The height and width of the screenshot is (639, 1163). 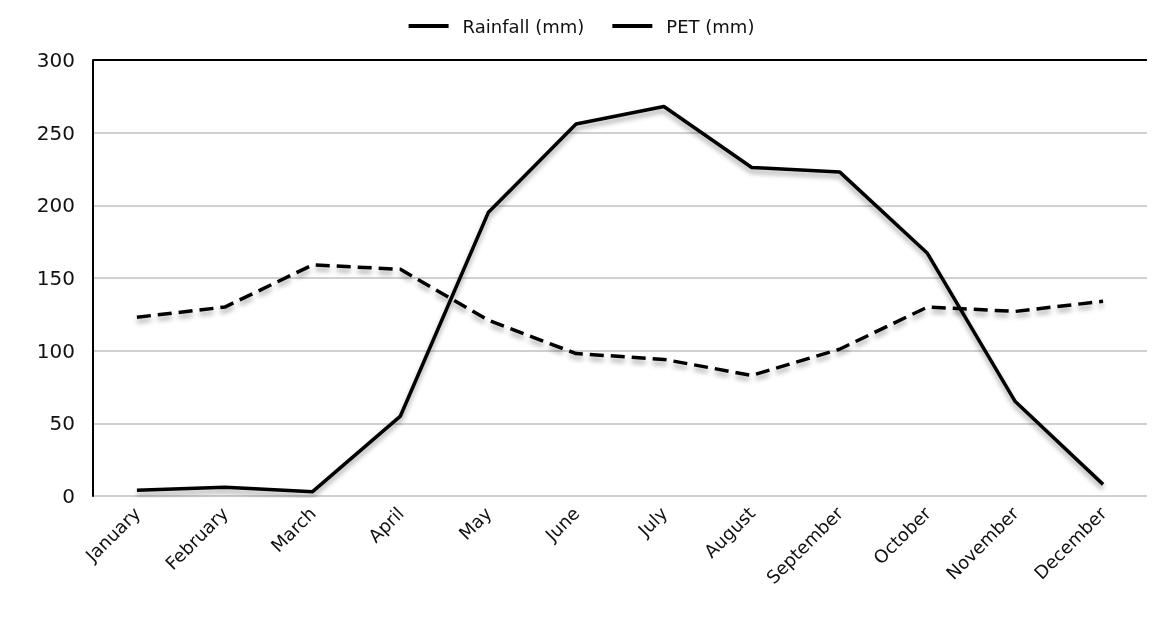 What do you see at coordinates (55, 350) in the screenshot?
I see `y-tick-label: 100` at bounding box center [55, 350].